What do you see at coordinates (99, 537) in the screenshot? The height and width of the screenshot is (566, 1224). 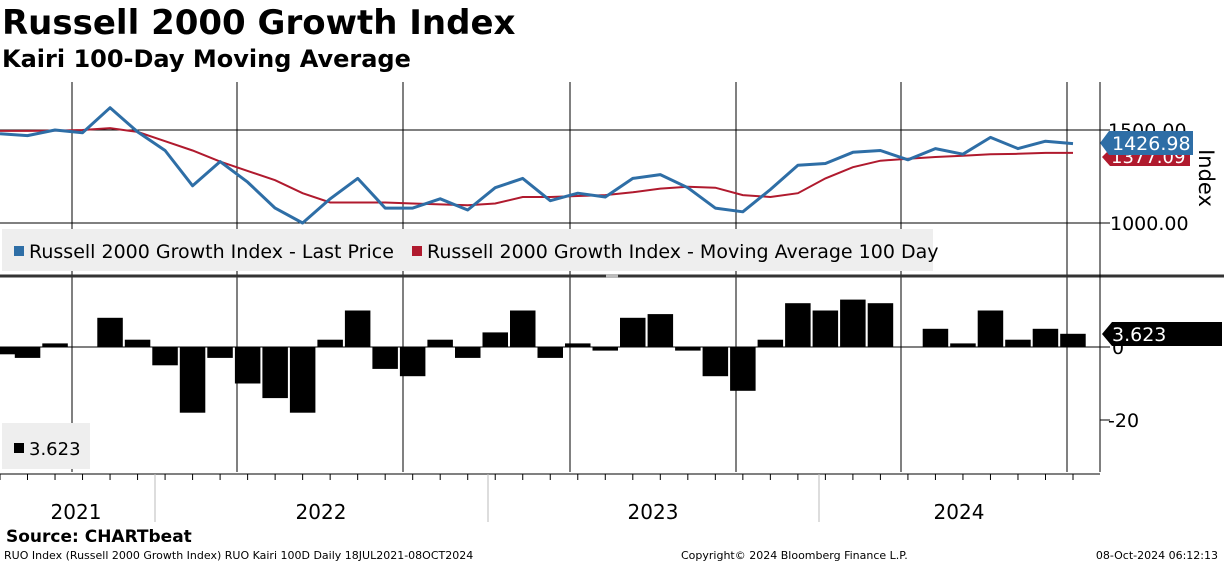 I see `source-note: Source: CHARTbeat` at bounding box center [99, 537].